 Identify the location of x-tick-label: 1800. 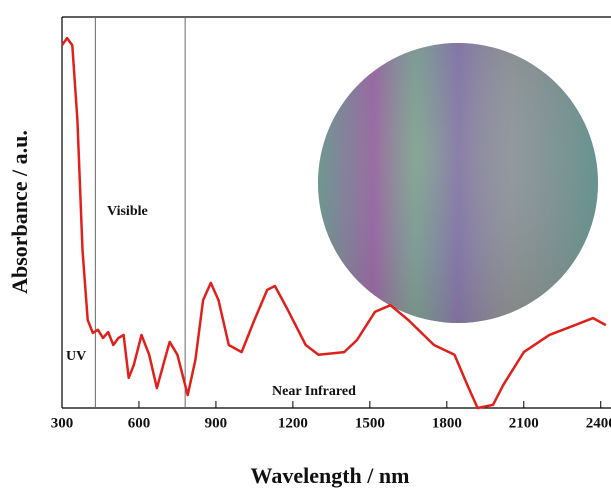
(447, 423).